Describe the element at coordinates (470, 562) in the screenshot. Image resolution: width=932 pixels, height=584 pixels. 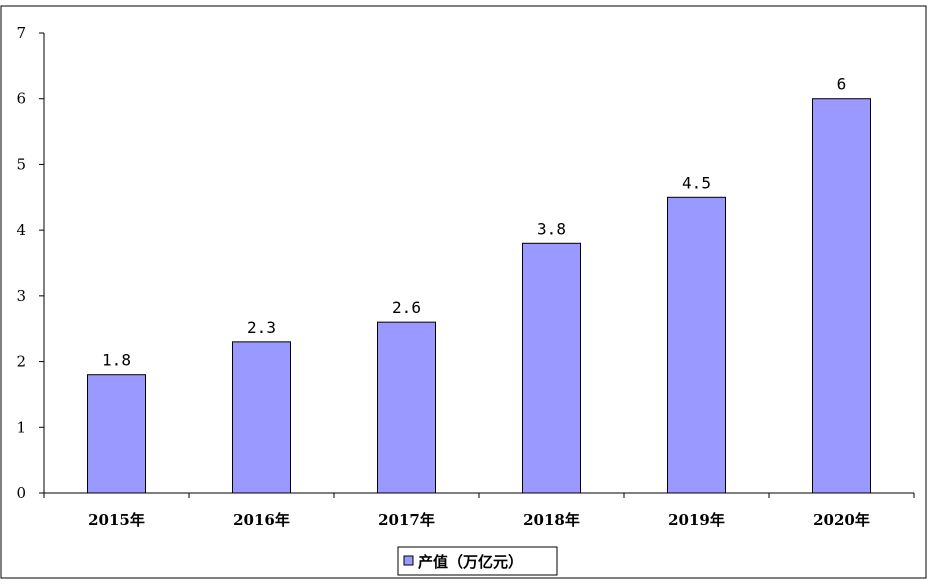
I see `legend-label: 产值（万亿元）` at that location.